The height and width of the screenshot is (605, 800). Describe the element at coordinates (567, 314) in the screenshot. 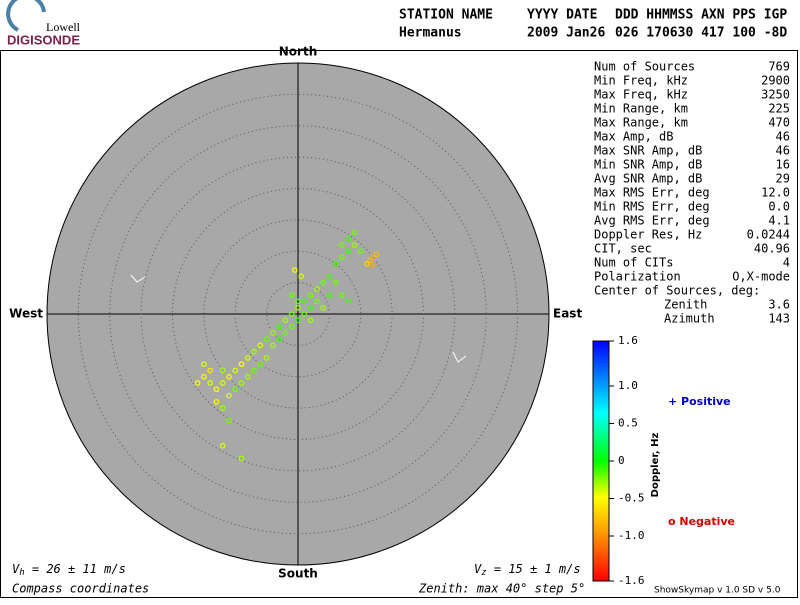

I see `compass-label: East` at that location.